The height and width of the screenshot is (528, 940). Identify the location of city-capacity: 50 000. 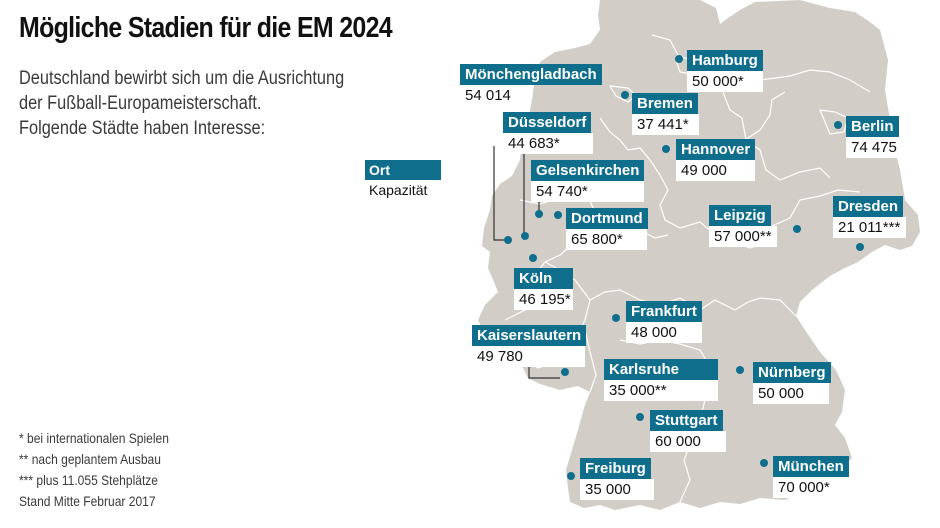
(791, 393).